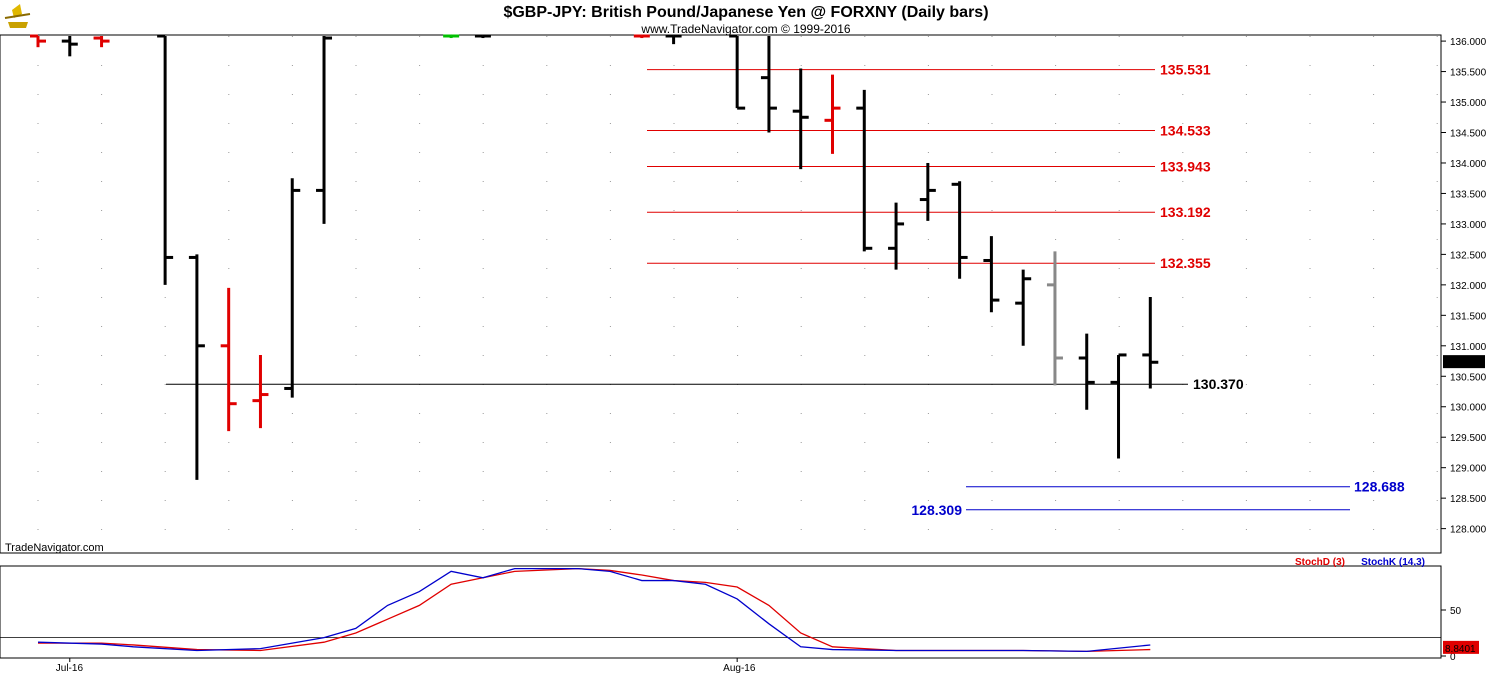 The height and width of the screenshot is (678, 1492). I want to click on legend-stochd: StochD (3), so click(1320, 562).